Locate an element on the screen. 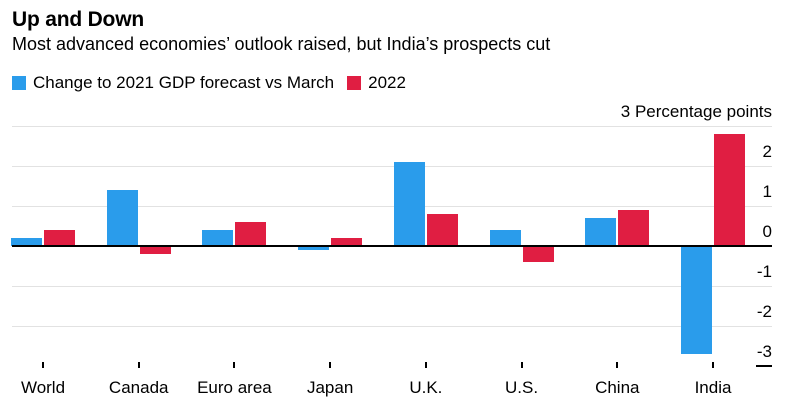  chart-title: Up and Down is located at coordinates (78, 19).